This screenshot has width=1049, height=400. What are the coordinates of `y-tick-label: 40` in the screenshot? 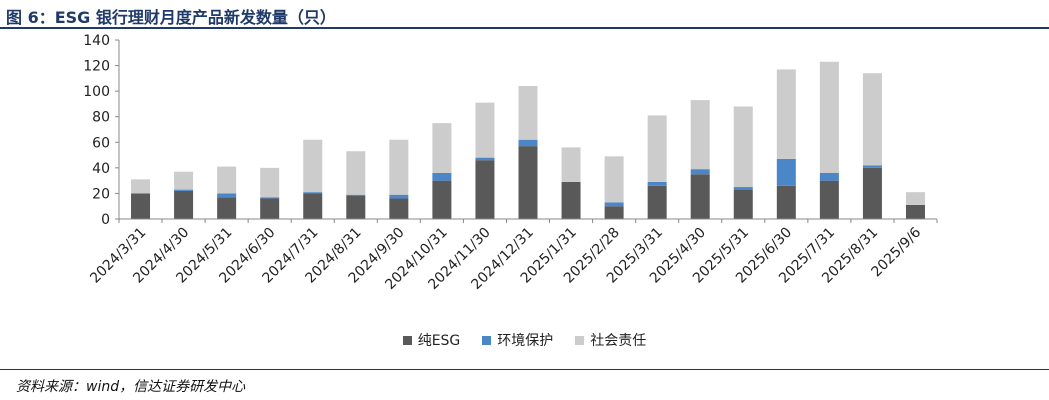 It's located at (101, 169).